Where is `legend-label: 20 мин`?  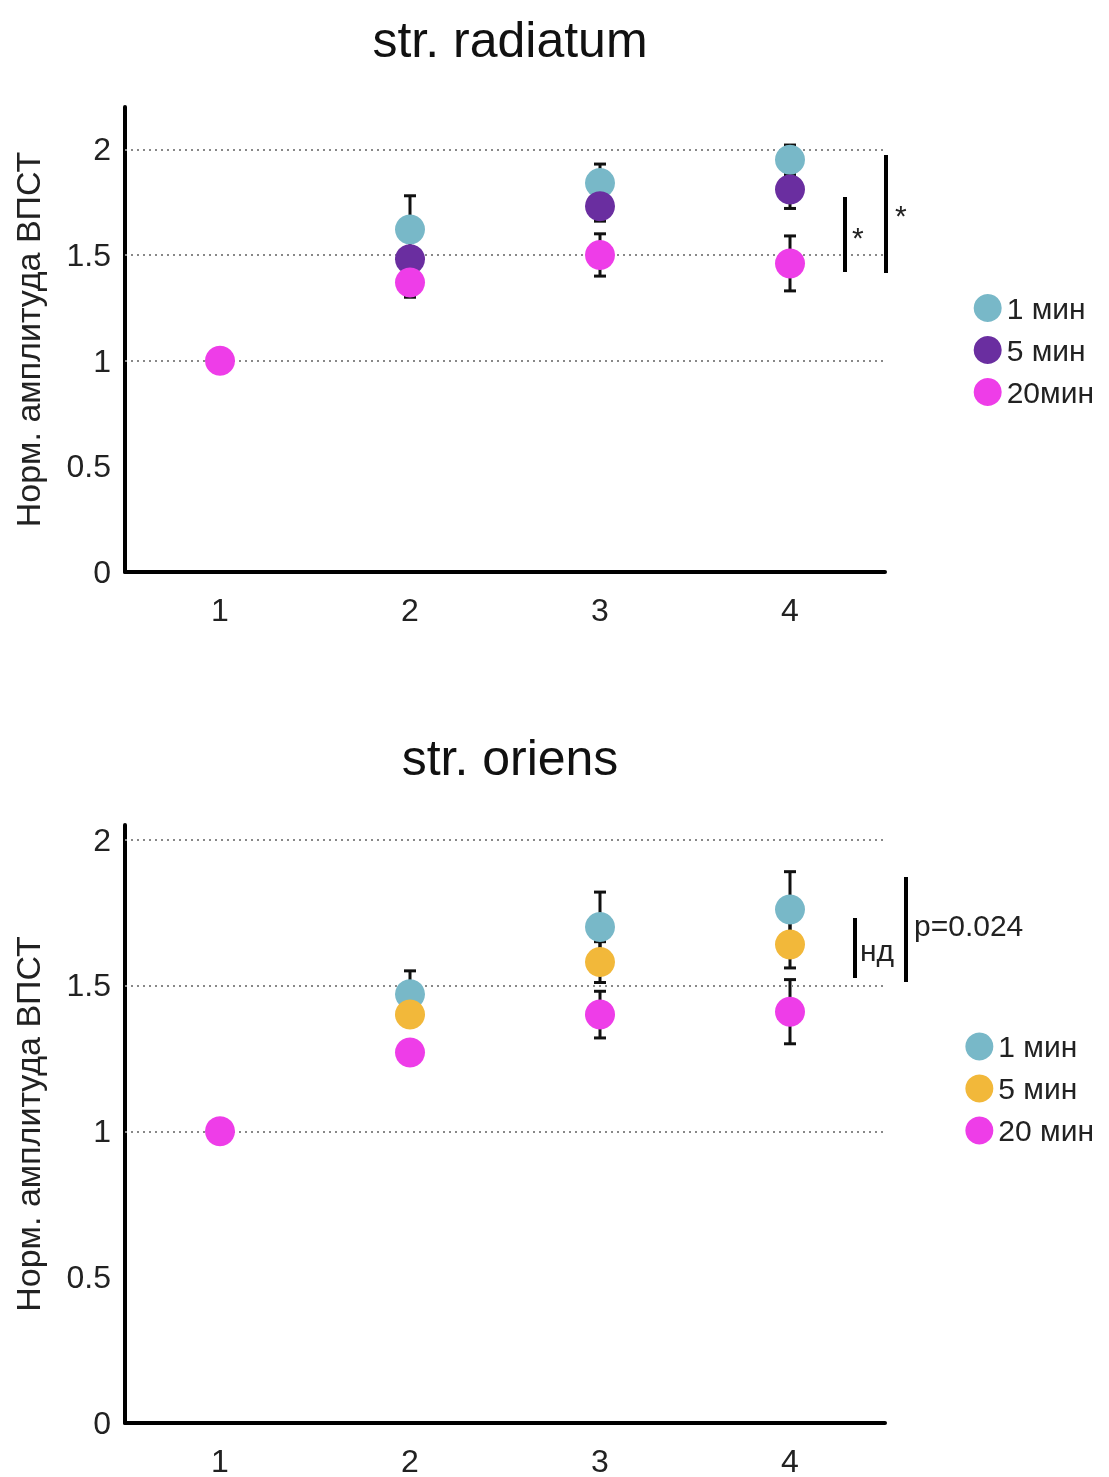 legend-label: 20 мин is located at coordinates (1046, 1130).